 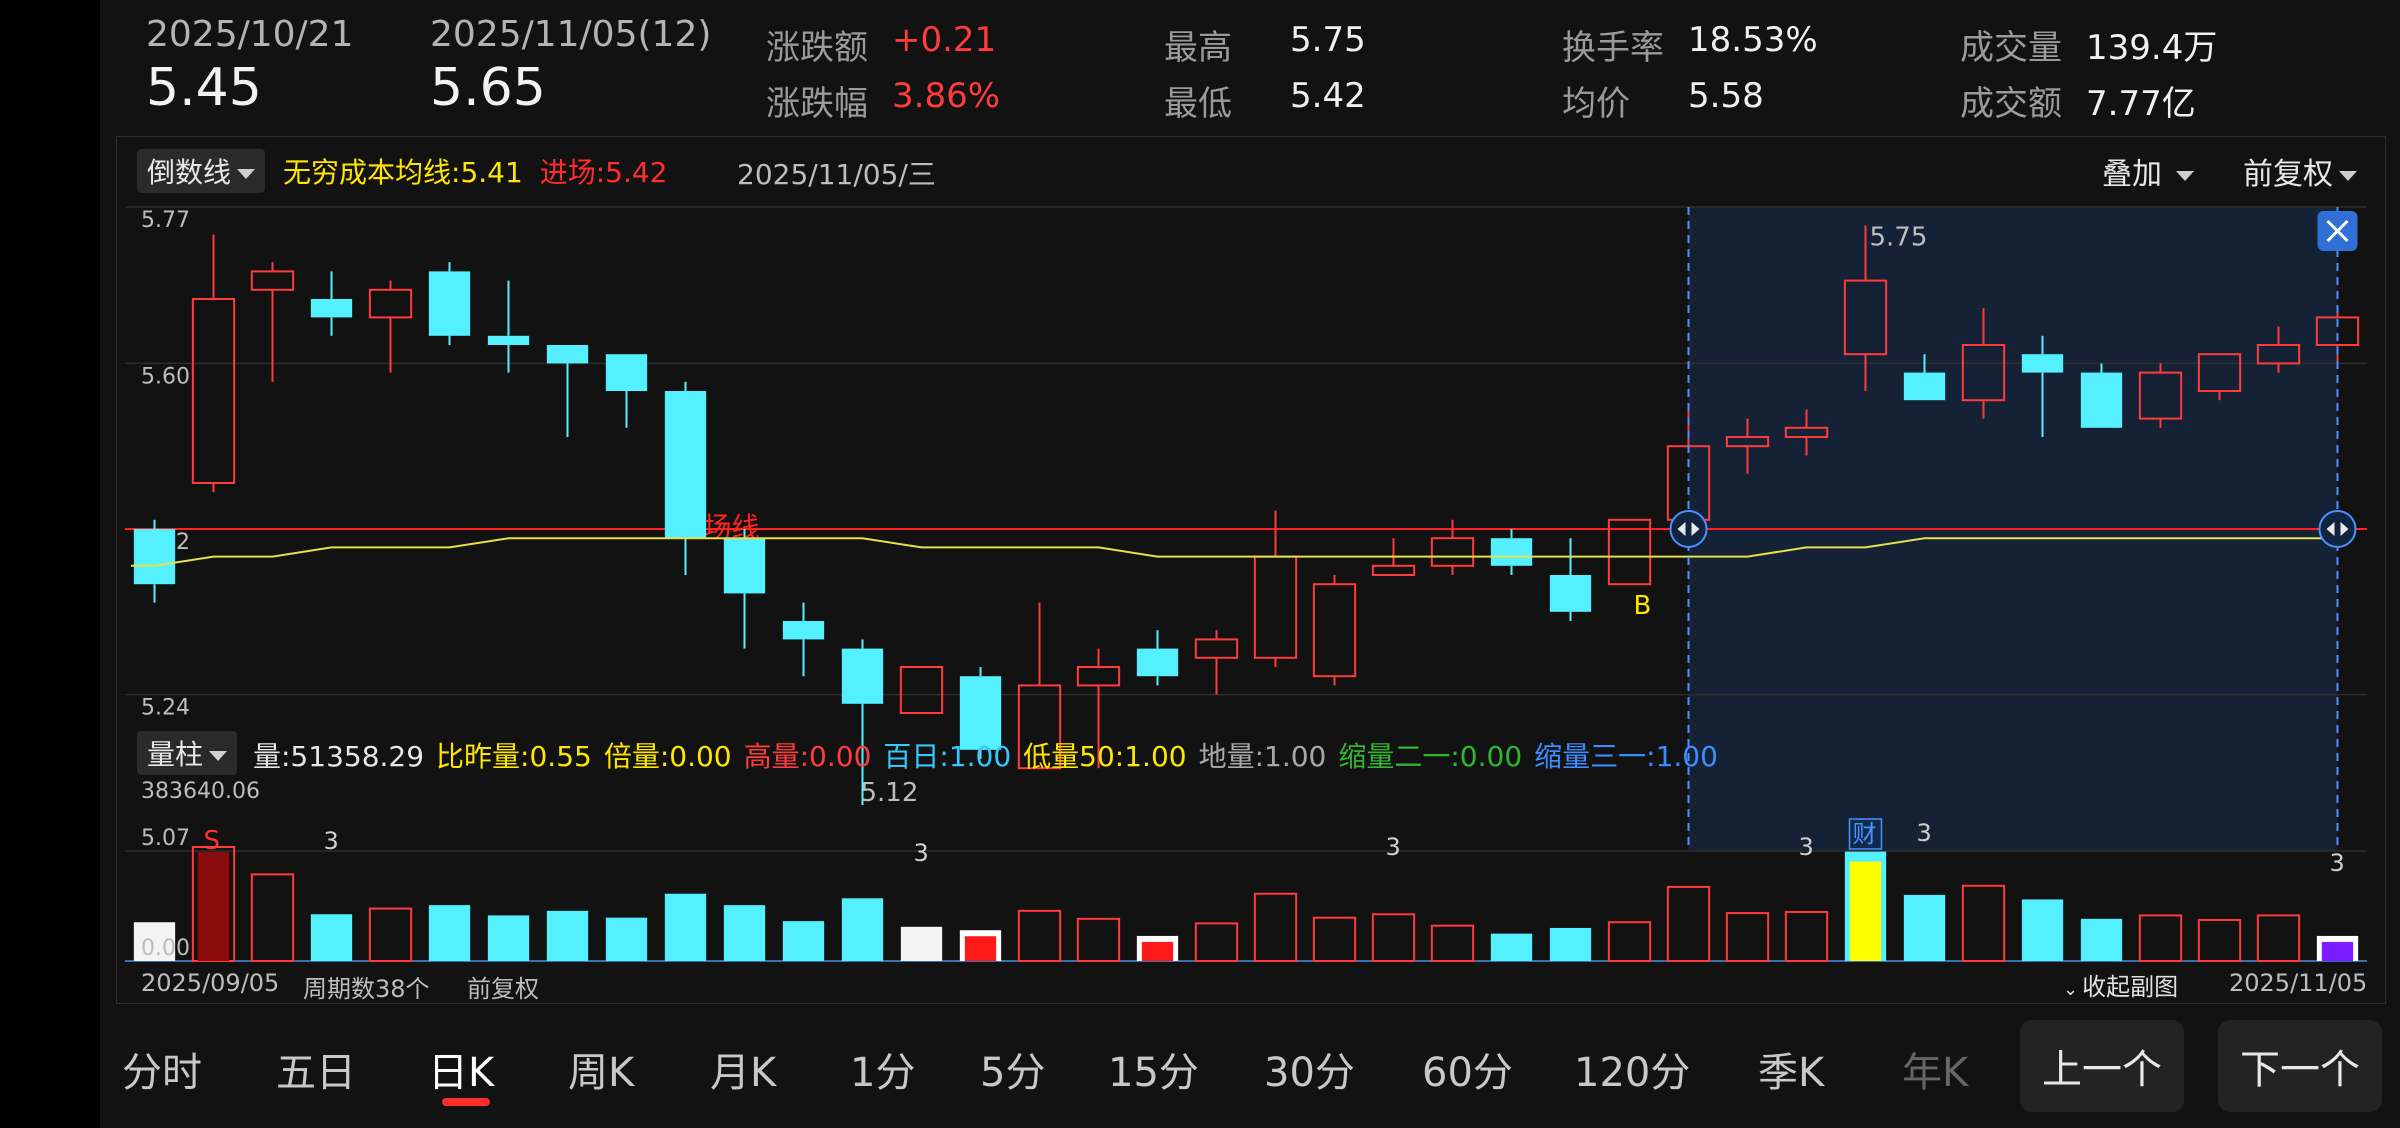 I want to click on tab-3: 日K, so click(x=461, y=1073).